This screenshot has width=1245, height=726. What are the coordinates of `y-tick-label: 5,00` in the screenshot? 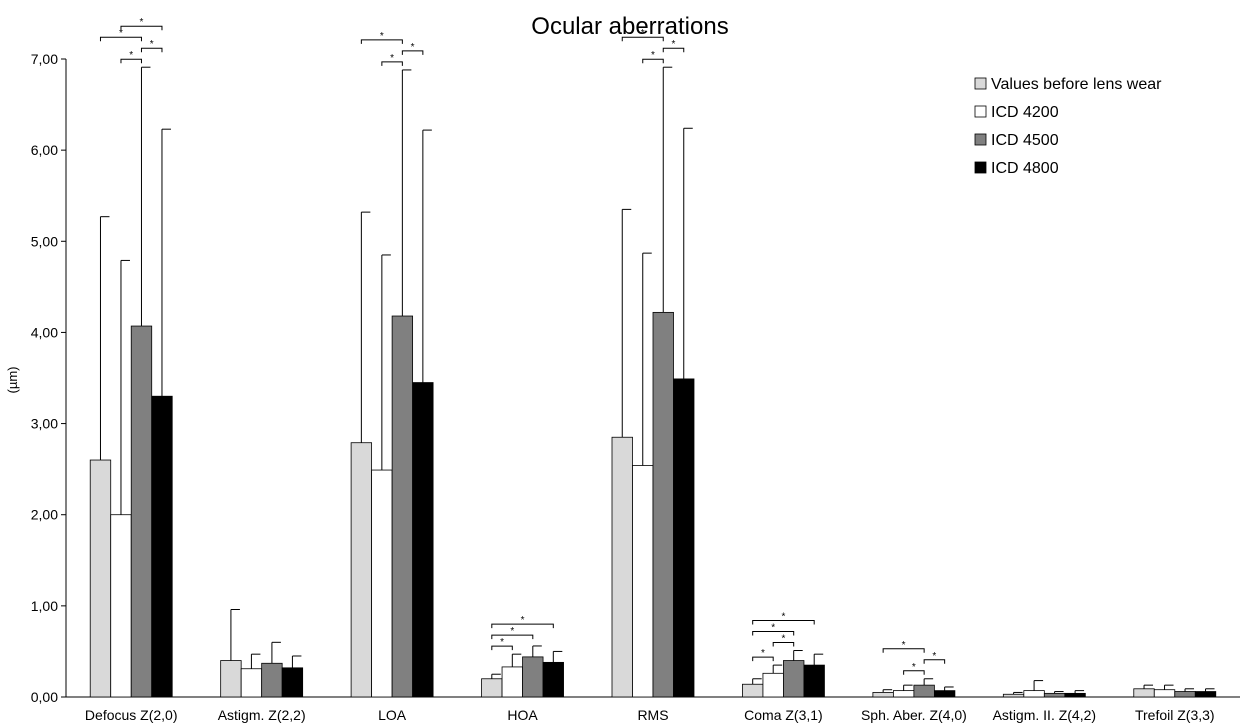 It's located at (44, 241).